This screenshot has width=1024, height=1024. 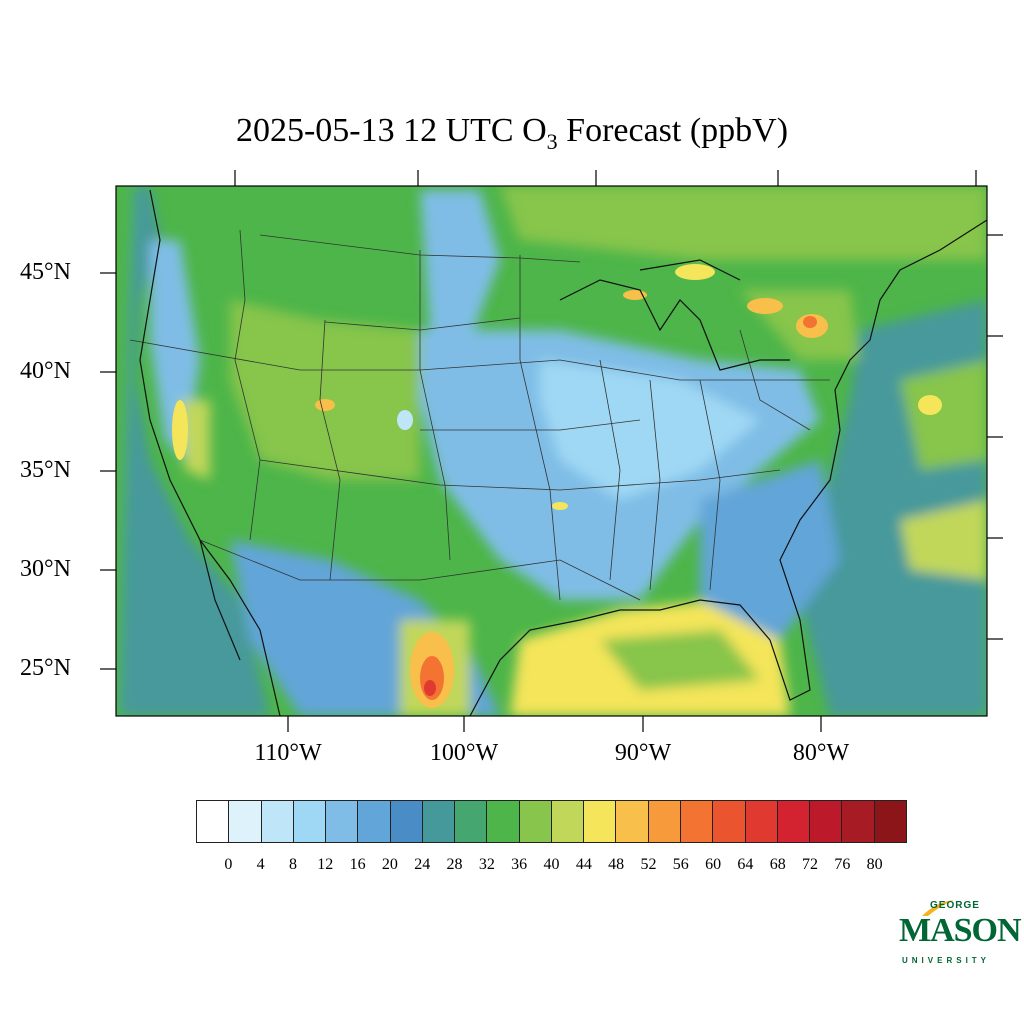 What do you see at coordinates (938, 908) in the screenshot?
I see `logo-swoosh-icon` at bounding box center [938, 908].